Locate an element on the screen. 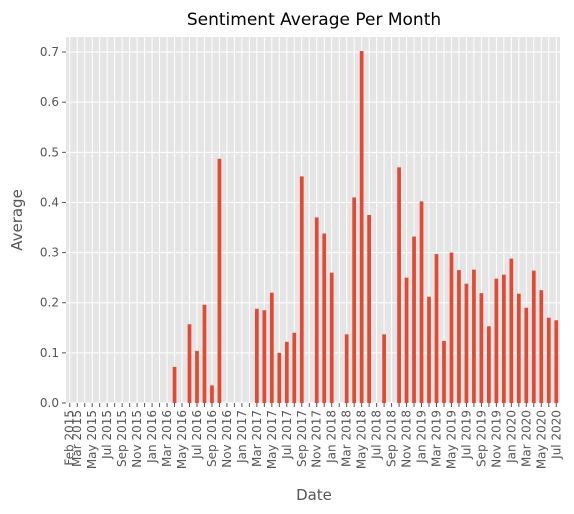  y-tick-label: 0.3 is located at coordinates (49, 253).